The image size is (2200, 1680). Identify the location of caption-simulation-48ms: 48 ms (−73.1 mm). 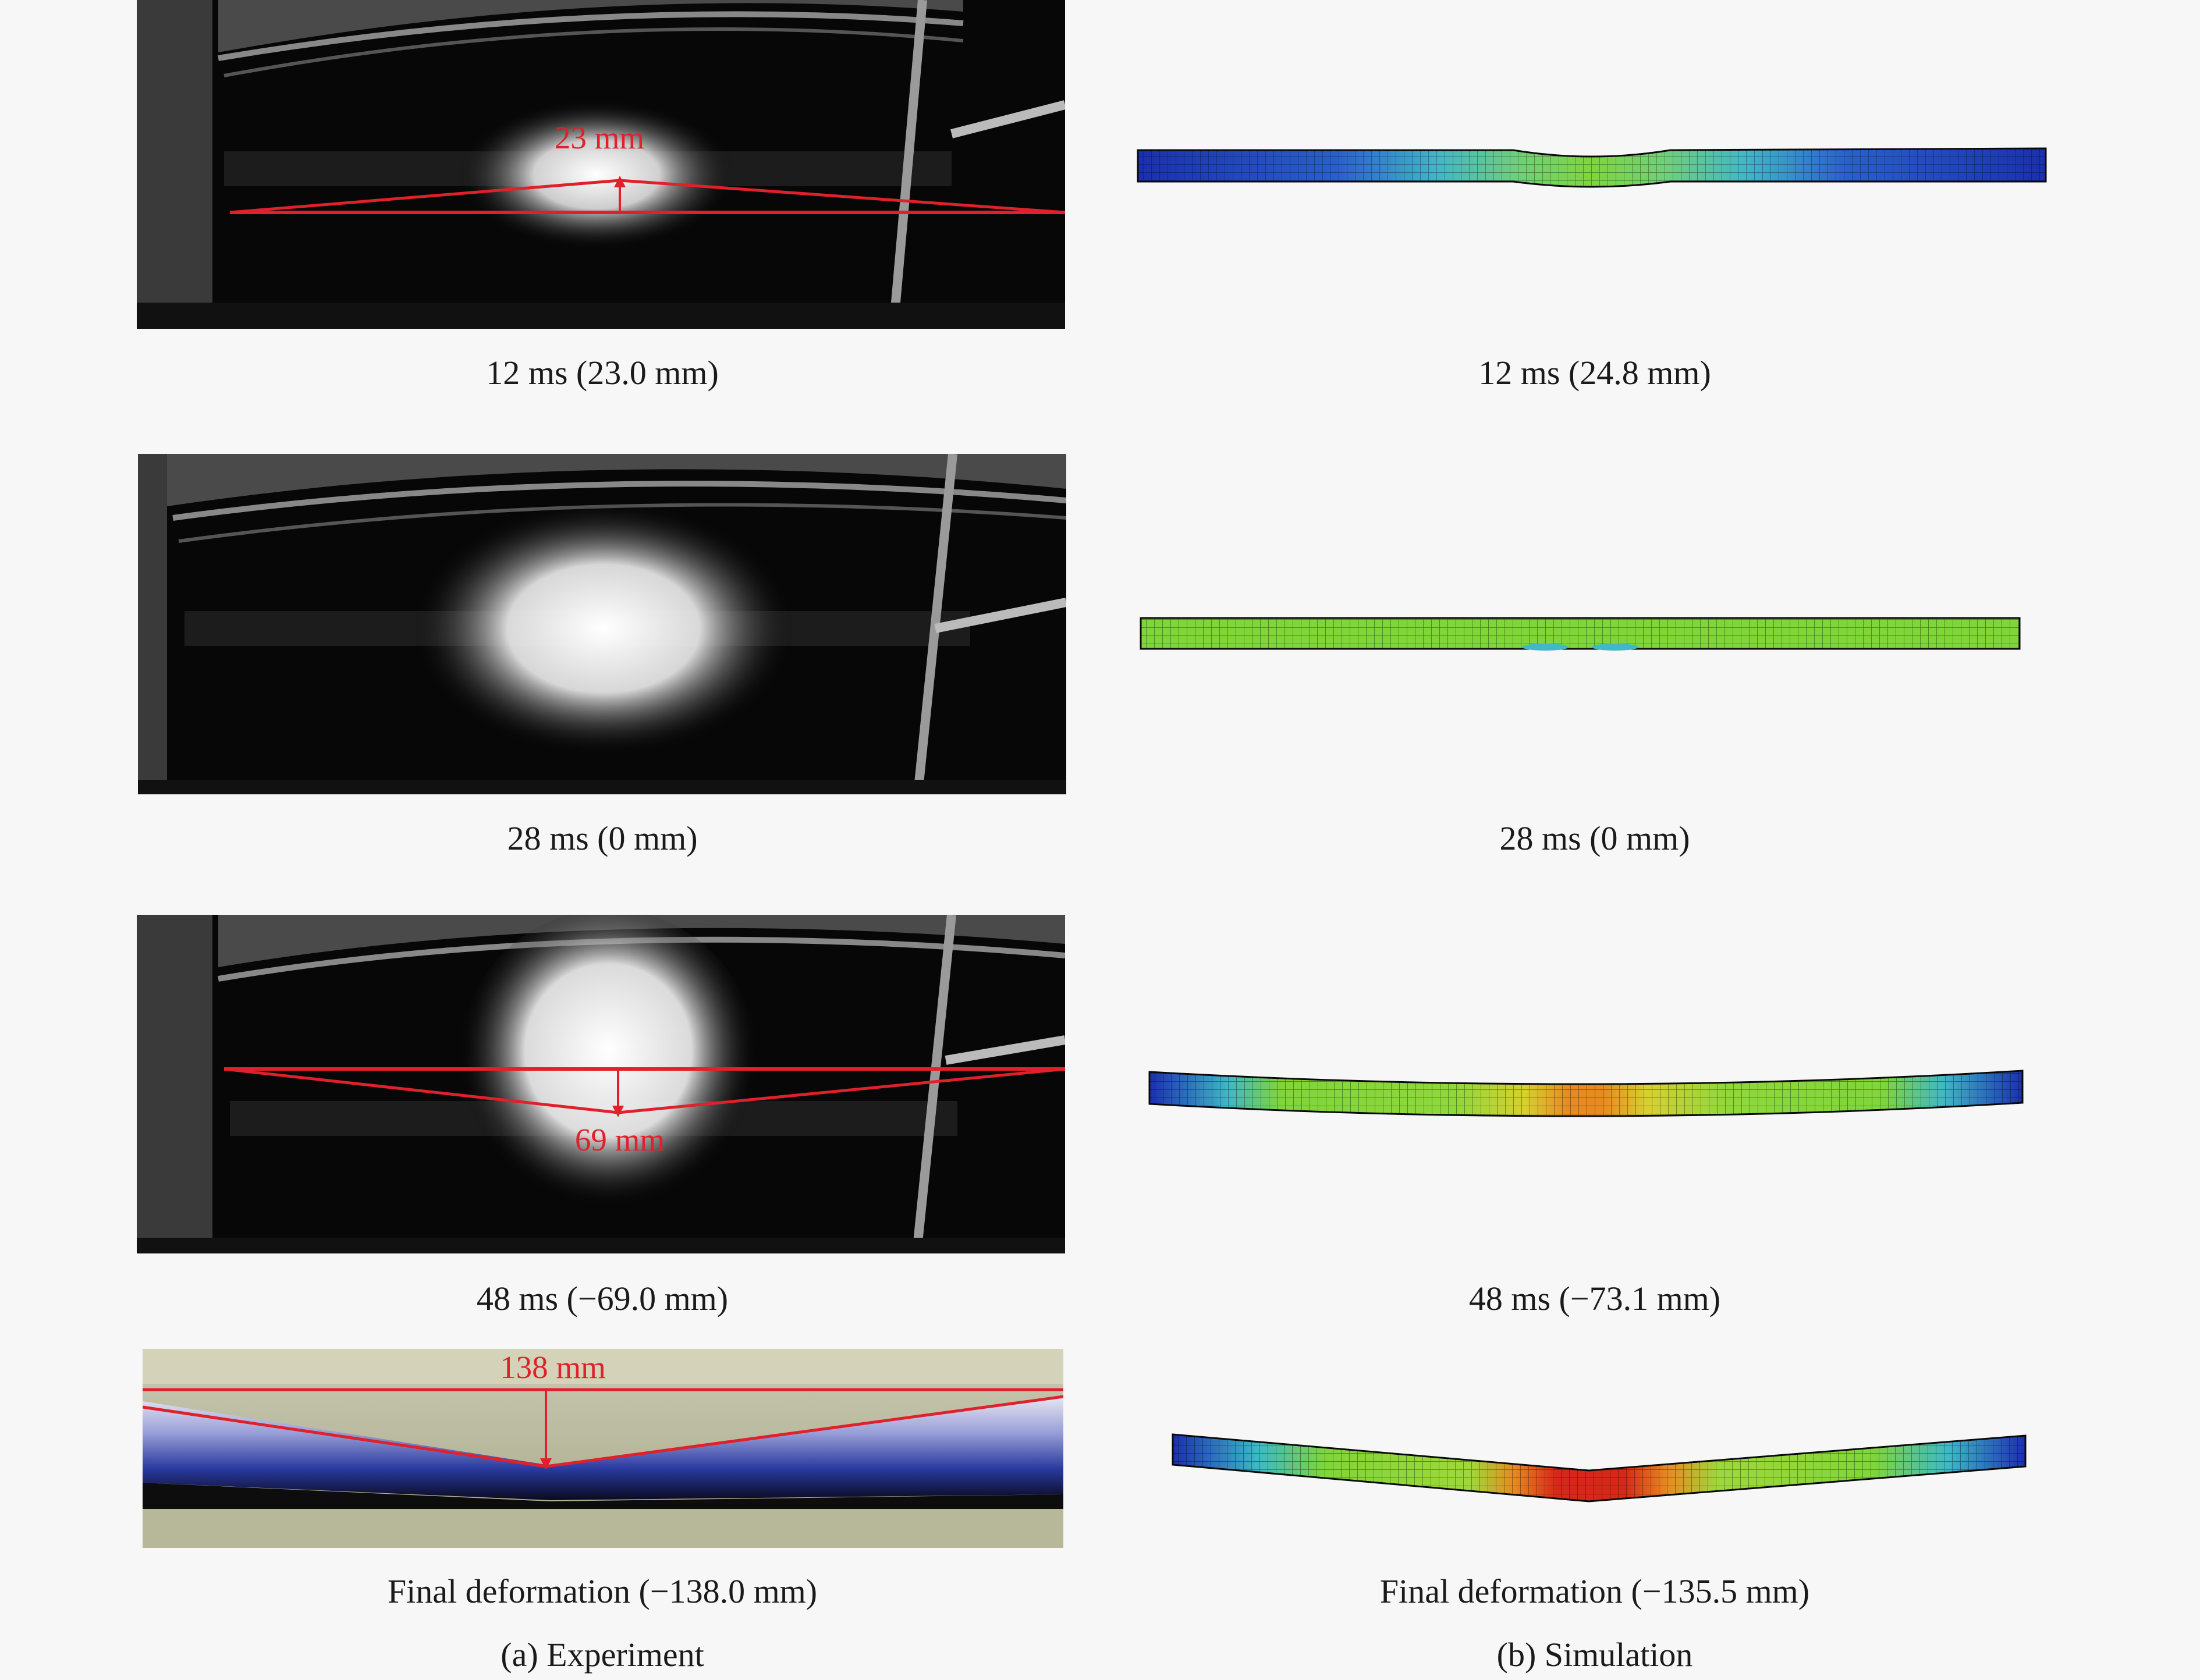
(1594, 1298).